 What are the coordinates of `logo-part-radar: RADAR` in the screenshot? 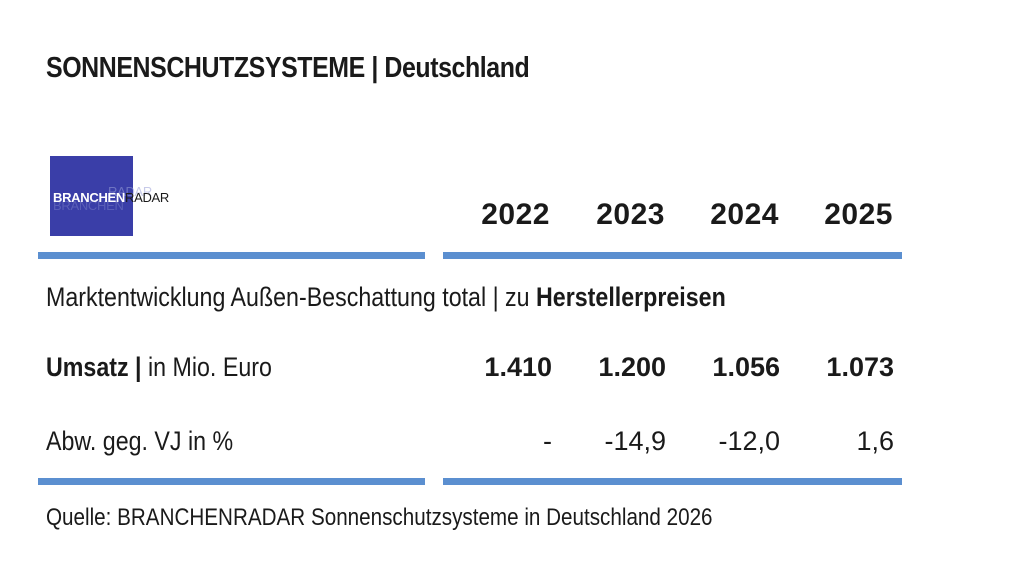 It's located at (147, 197).